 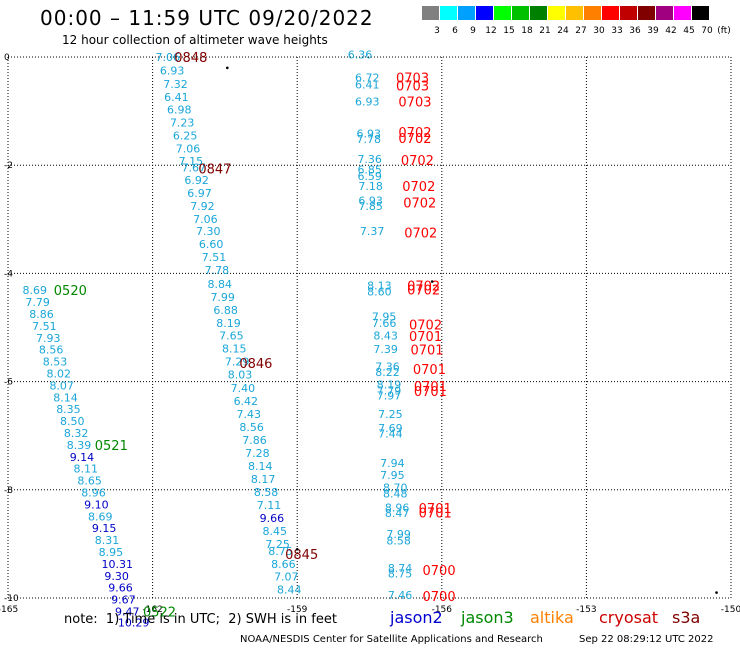 What do you see at coordinates (473, 31) in the screenshot?
I see `legend-value: 9` at bounding box center [473, 31].